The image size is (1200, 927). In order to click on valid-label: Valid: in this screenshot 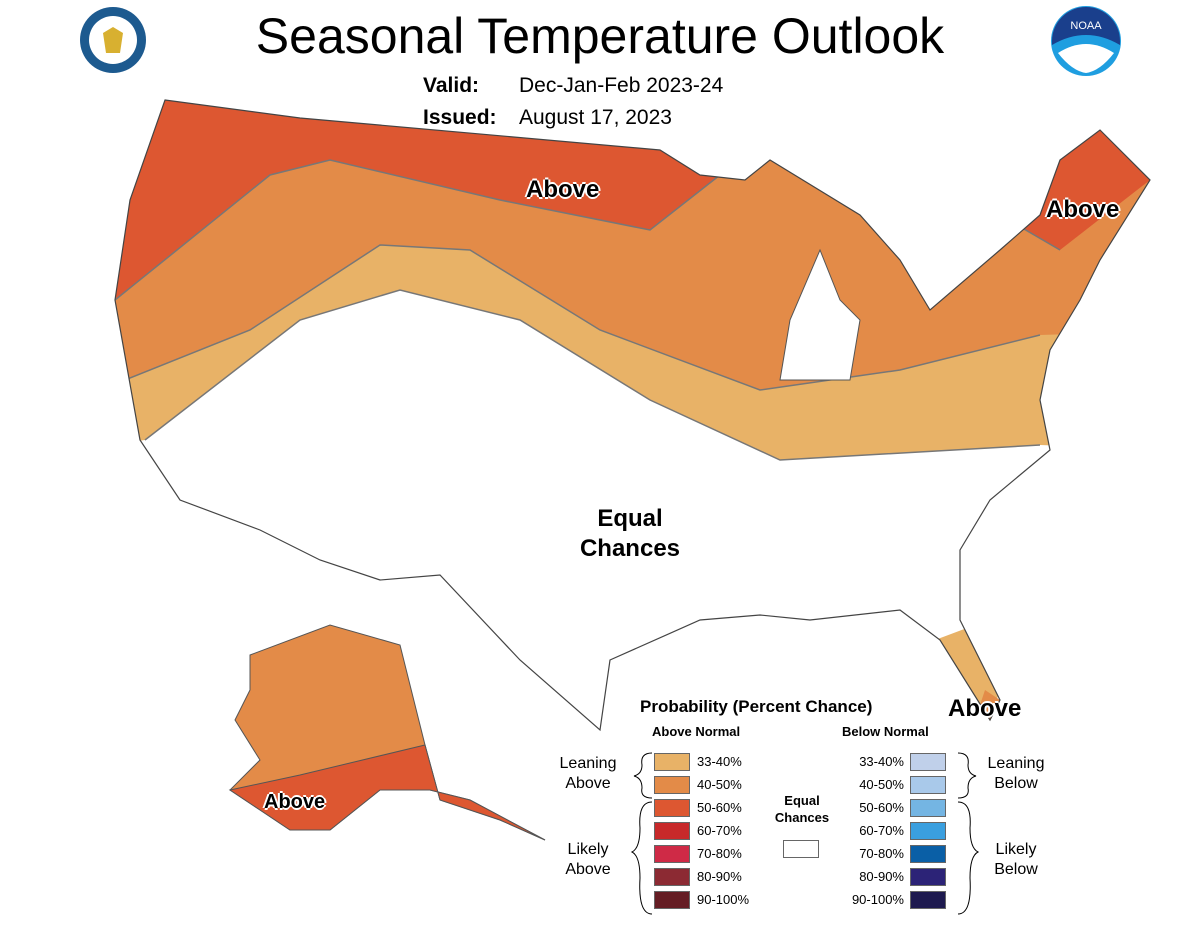, I will do `click(451, 85)`.